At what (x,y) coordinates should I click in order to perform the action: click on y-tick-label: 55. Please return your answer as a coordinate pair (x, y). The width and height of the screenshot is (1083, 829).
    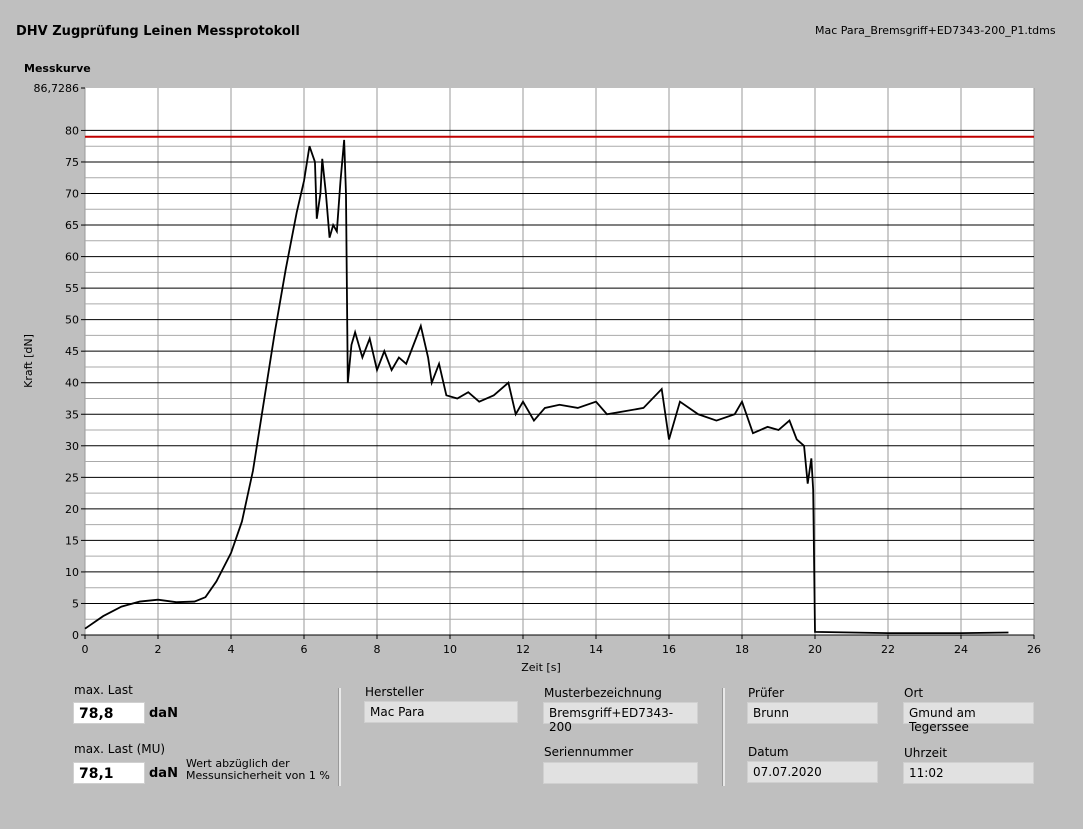
    Looking at the image, I should click on (72, 288).